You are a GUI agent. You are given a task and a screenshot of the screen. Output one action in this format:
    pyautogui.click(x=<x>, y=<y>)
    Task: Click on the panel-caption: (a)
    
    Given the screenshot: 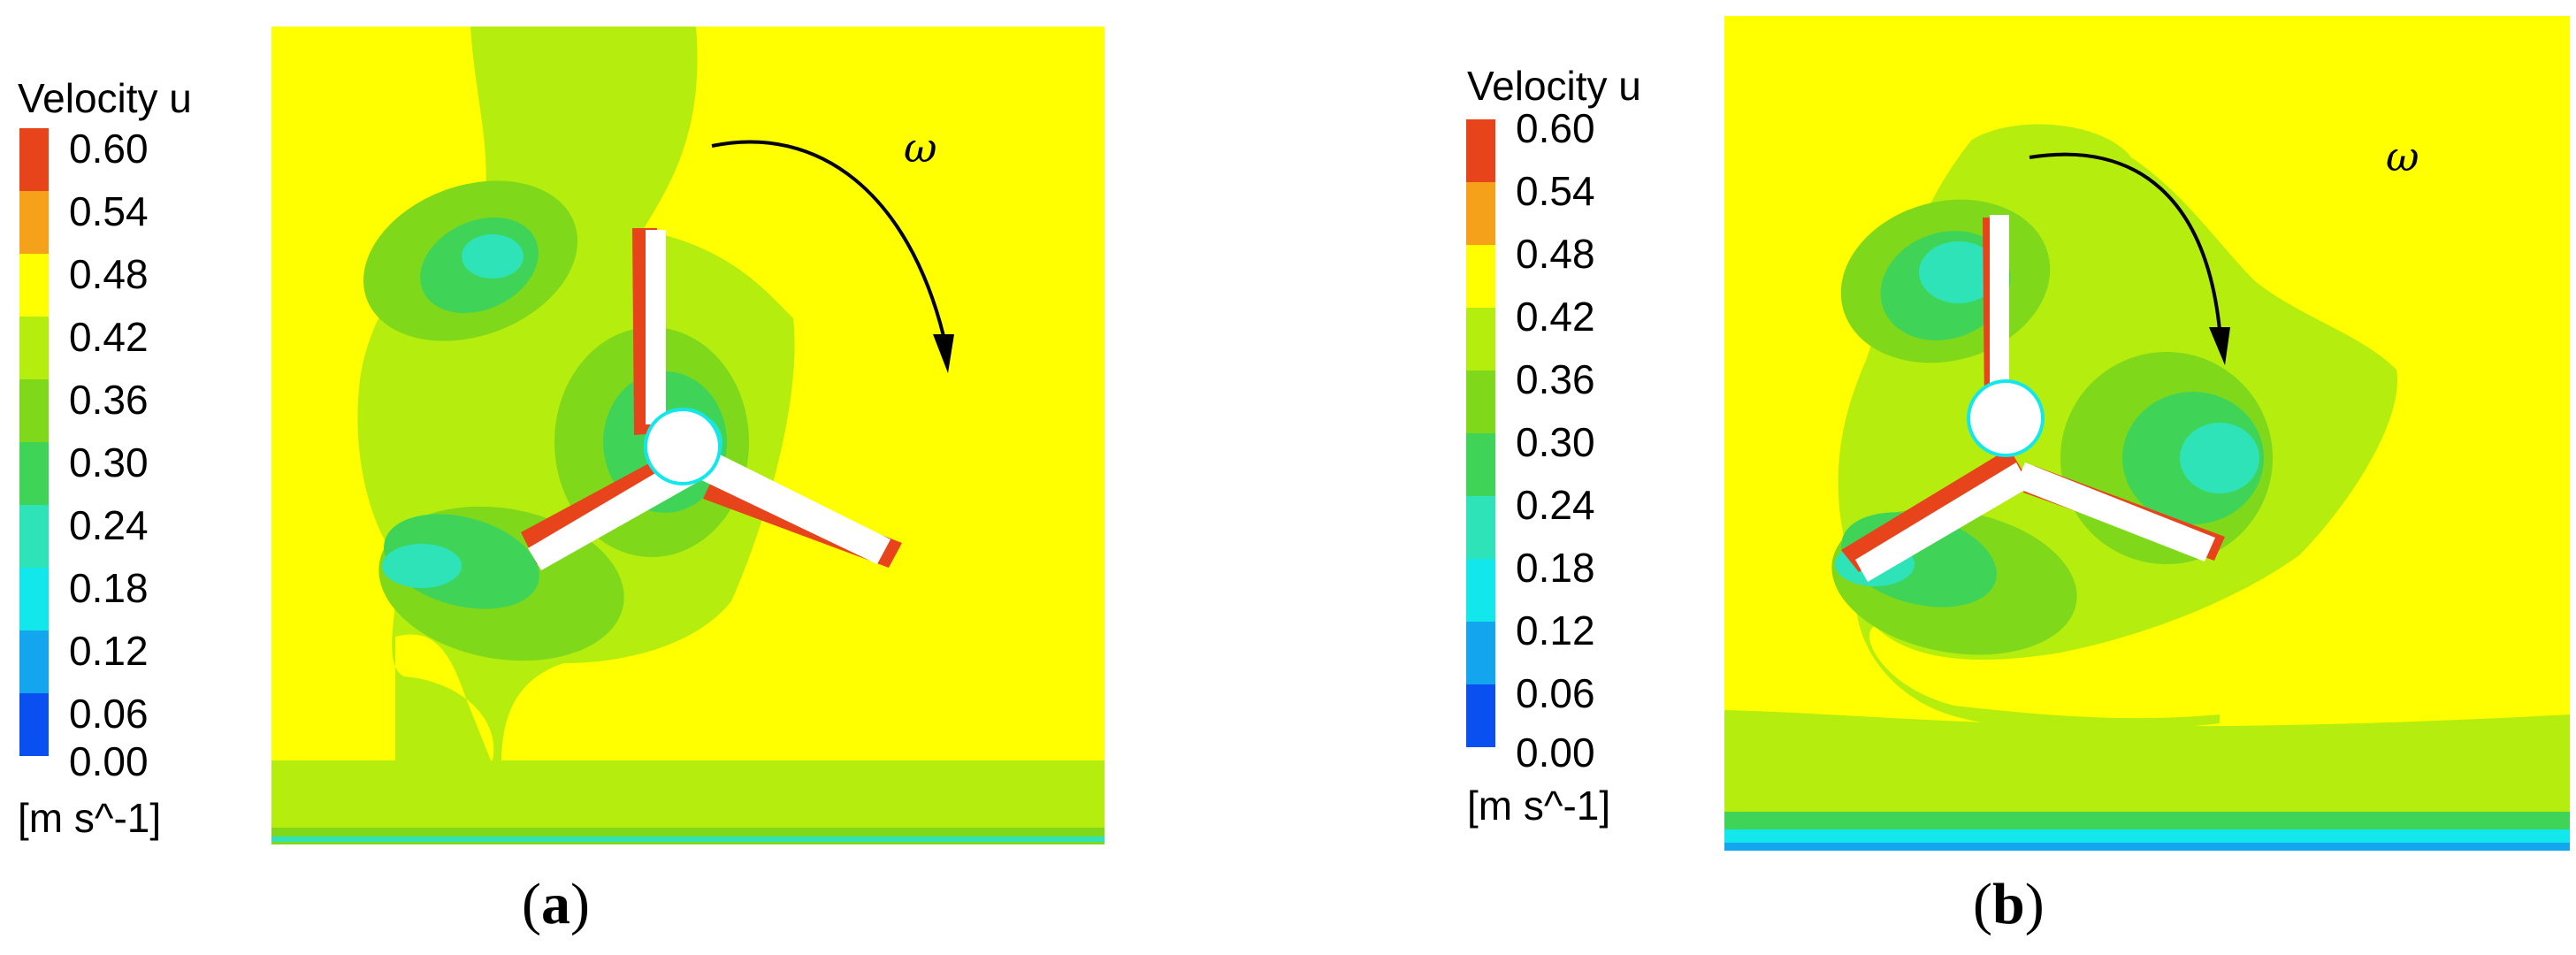 What is the action you would take?
    pyautogui.click(x=556, y=905)
    